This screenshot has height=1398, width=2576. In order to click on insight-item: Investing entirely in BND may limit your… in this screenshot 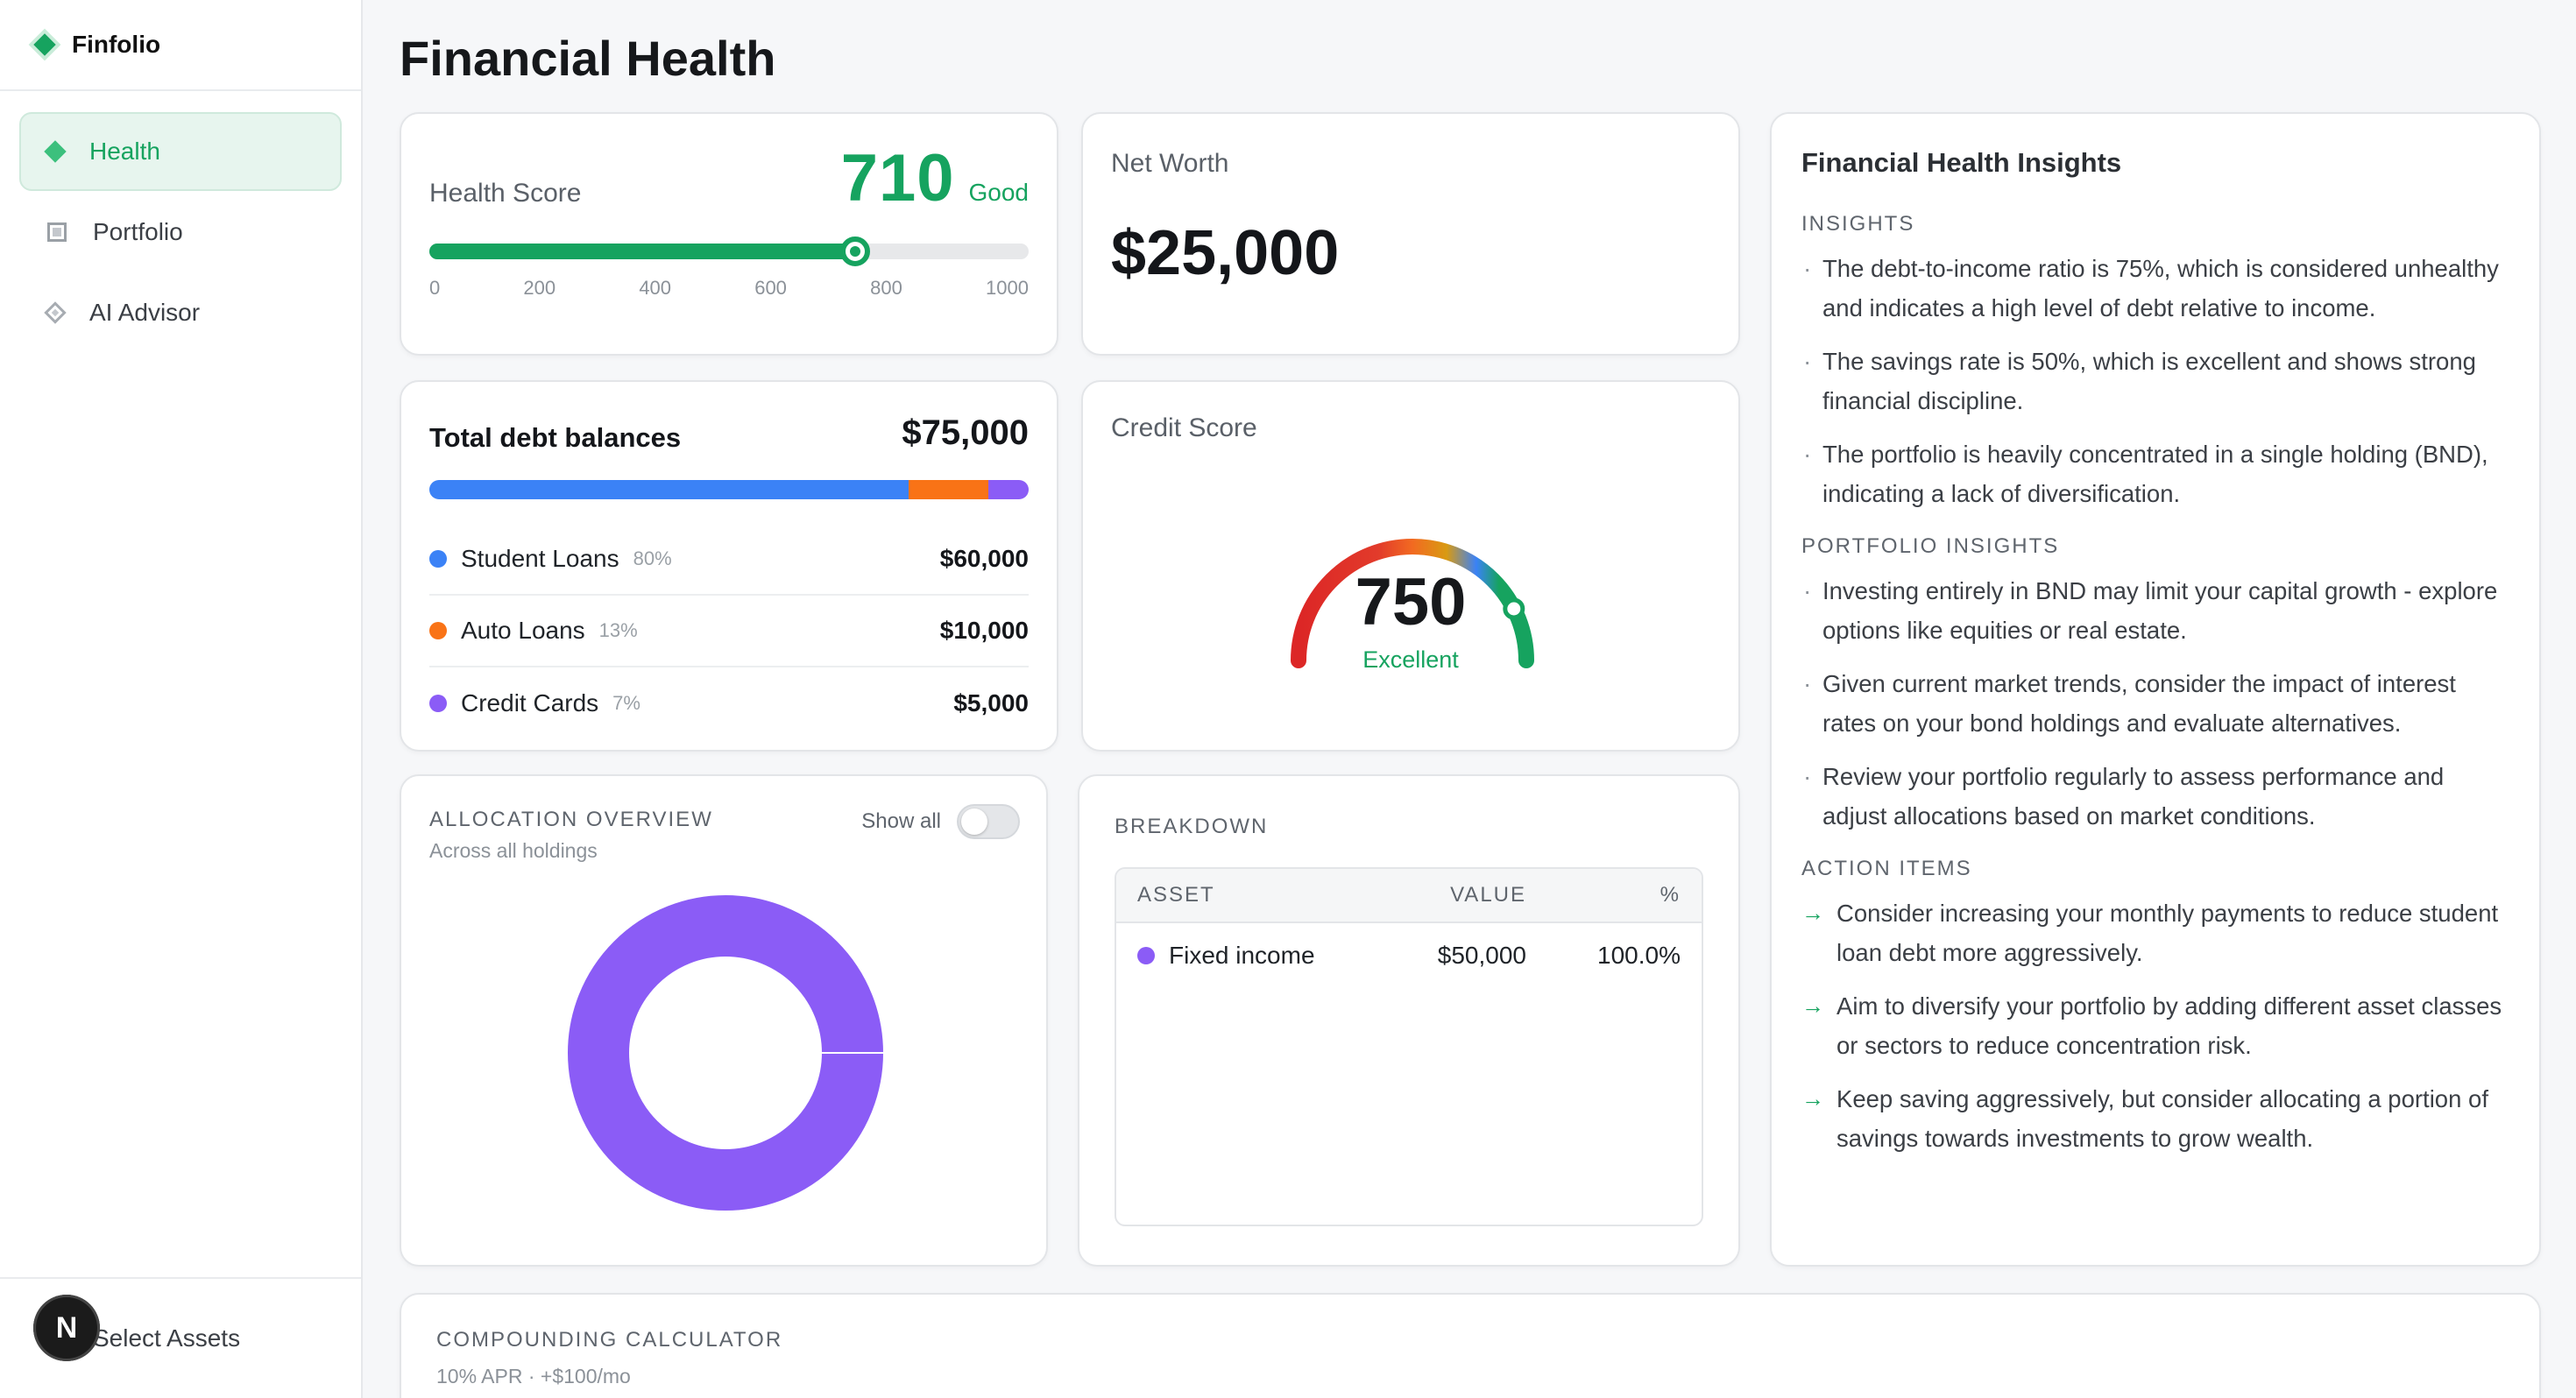, I will do `click(2157, 610)`.